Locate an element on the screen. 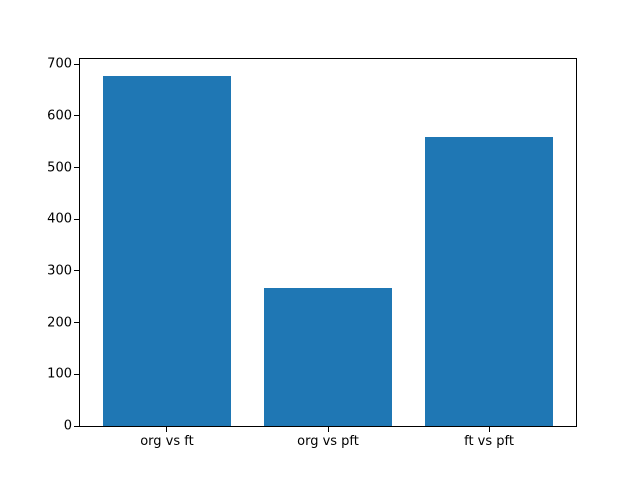 The height and width of the screenshot is (480, 640). x-tick-label: org vs pft is located at coordinates (328, 441).